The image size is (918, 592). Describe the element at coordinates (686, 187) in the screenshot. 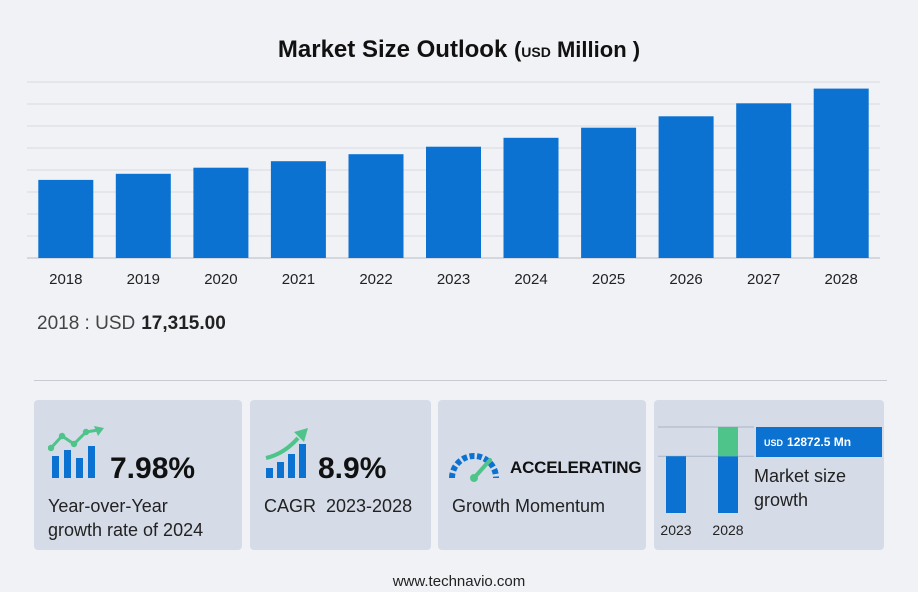

I see `bar-2026` at that location.